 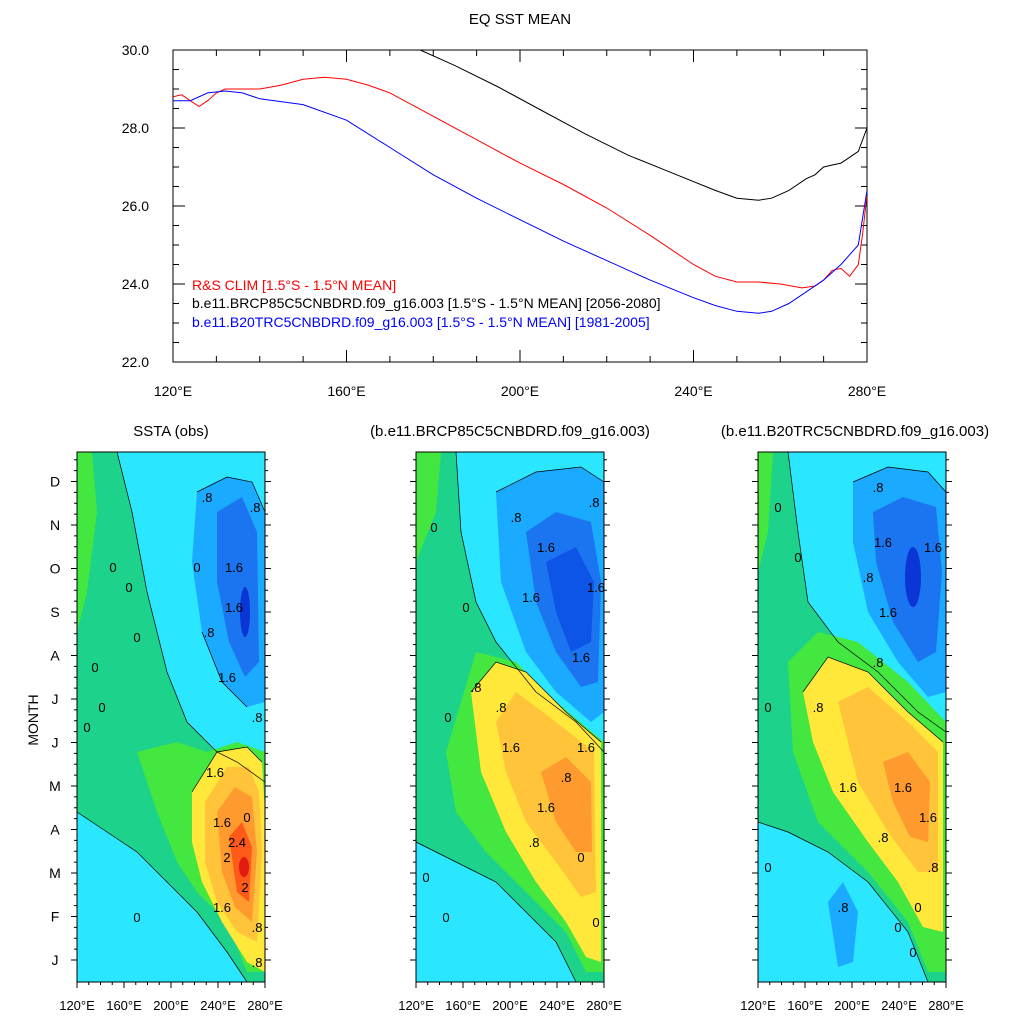 I want to click on panel-title: (b.e11.B20TRC5CNBDRD.f09_g16.003), so click(x=855, y=431).